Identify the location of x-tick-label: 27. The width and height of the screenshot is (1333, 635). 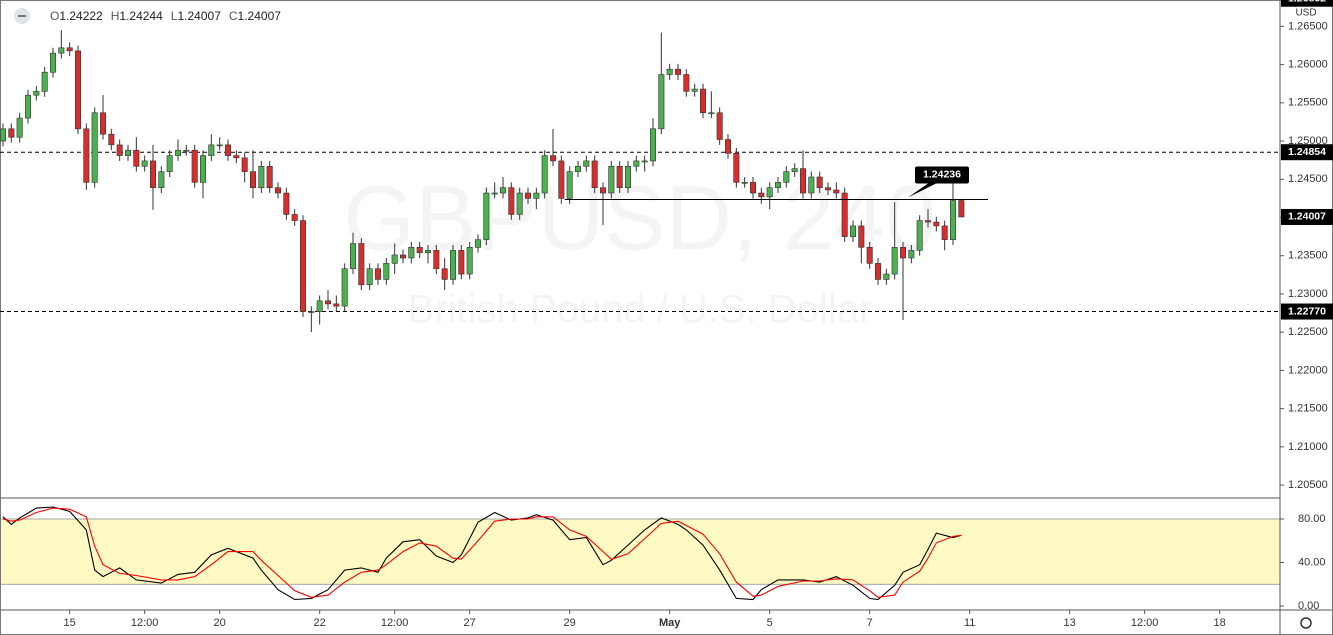
(470, 623).